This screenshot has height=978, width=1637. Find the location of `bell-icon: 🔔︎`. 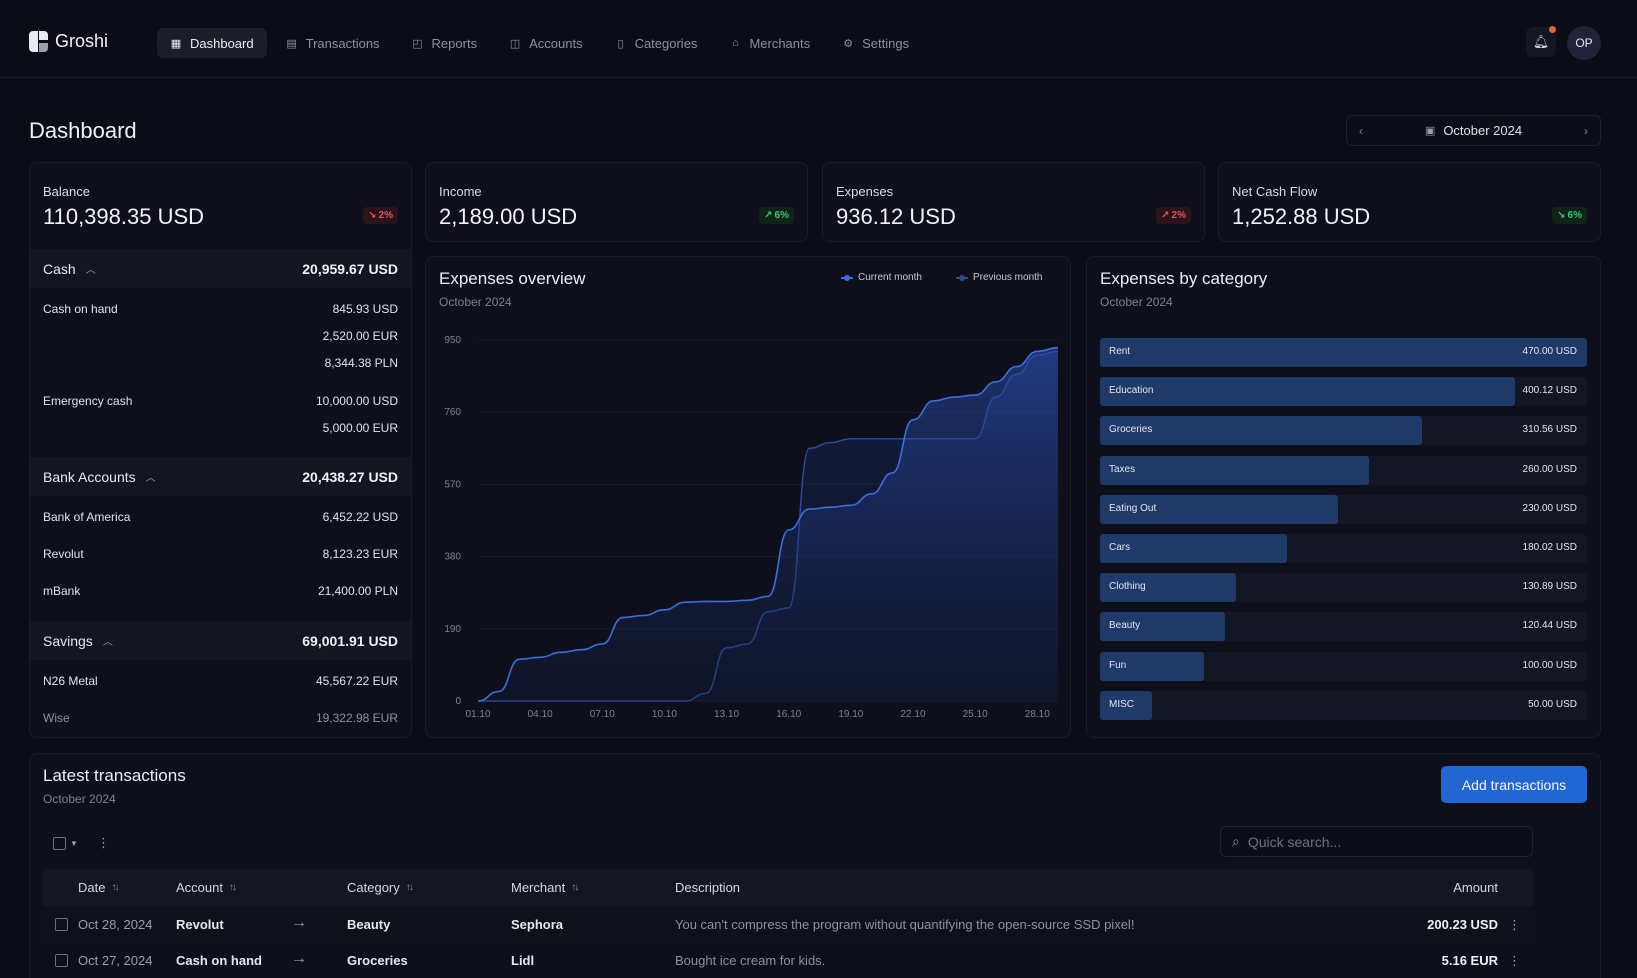

bell-icon: 🔔︎ is located at coordinates (1541, 41).